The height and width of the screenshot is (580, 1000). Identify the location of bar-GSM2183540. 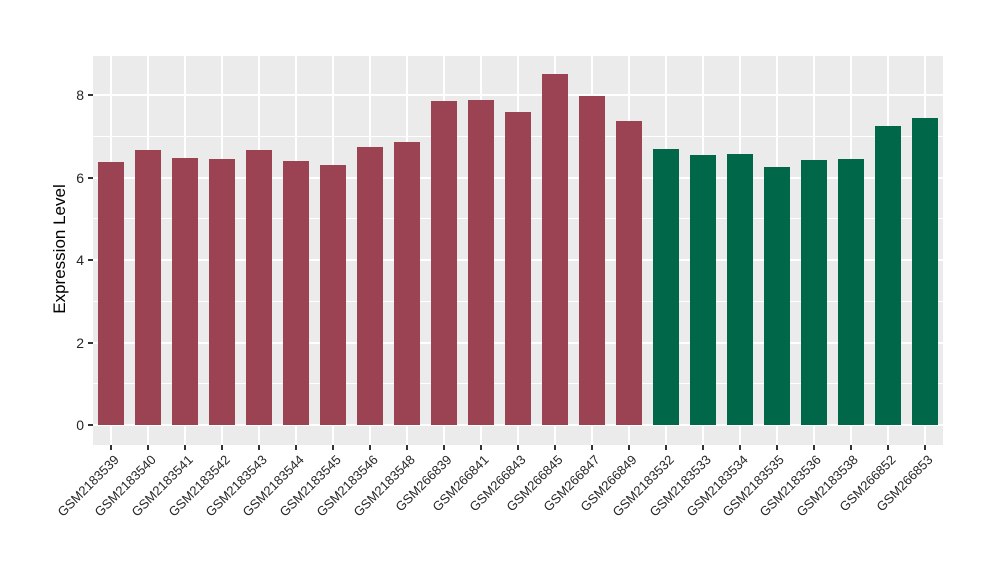
(148, 287).